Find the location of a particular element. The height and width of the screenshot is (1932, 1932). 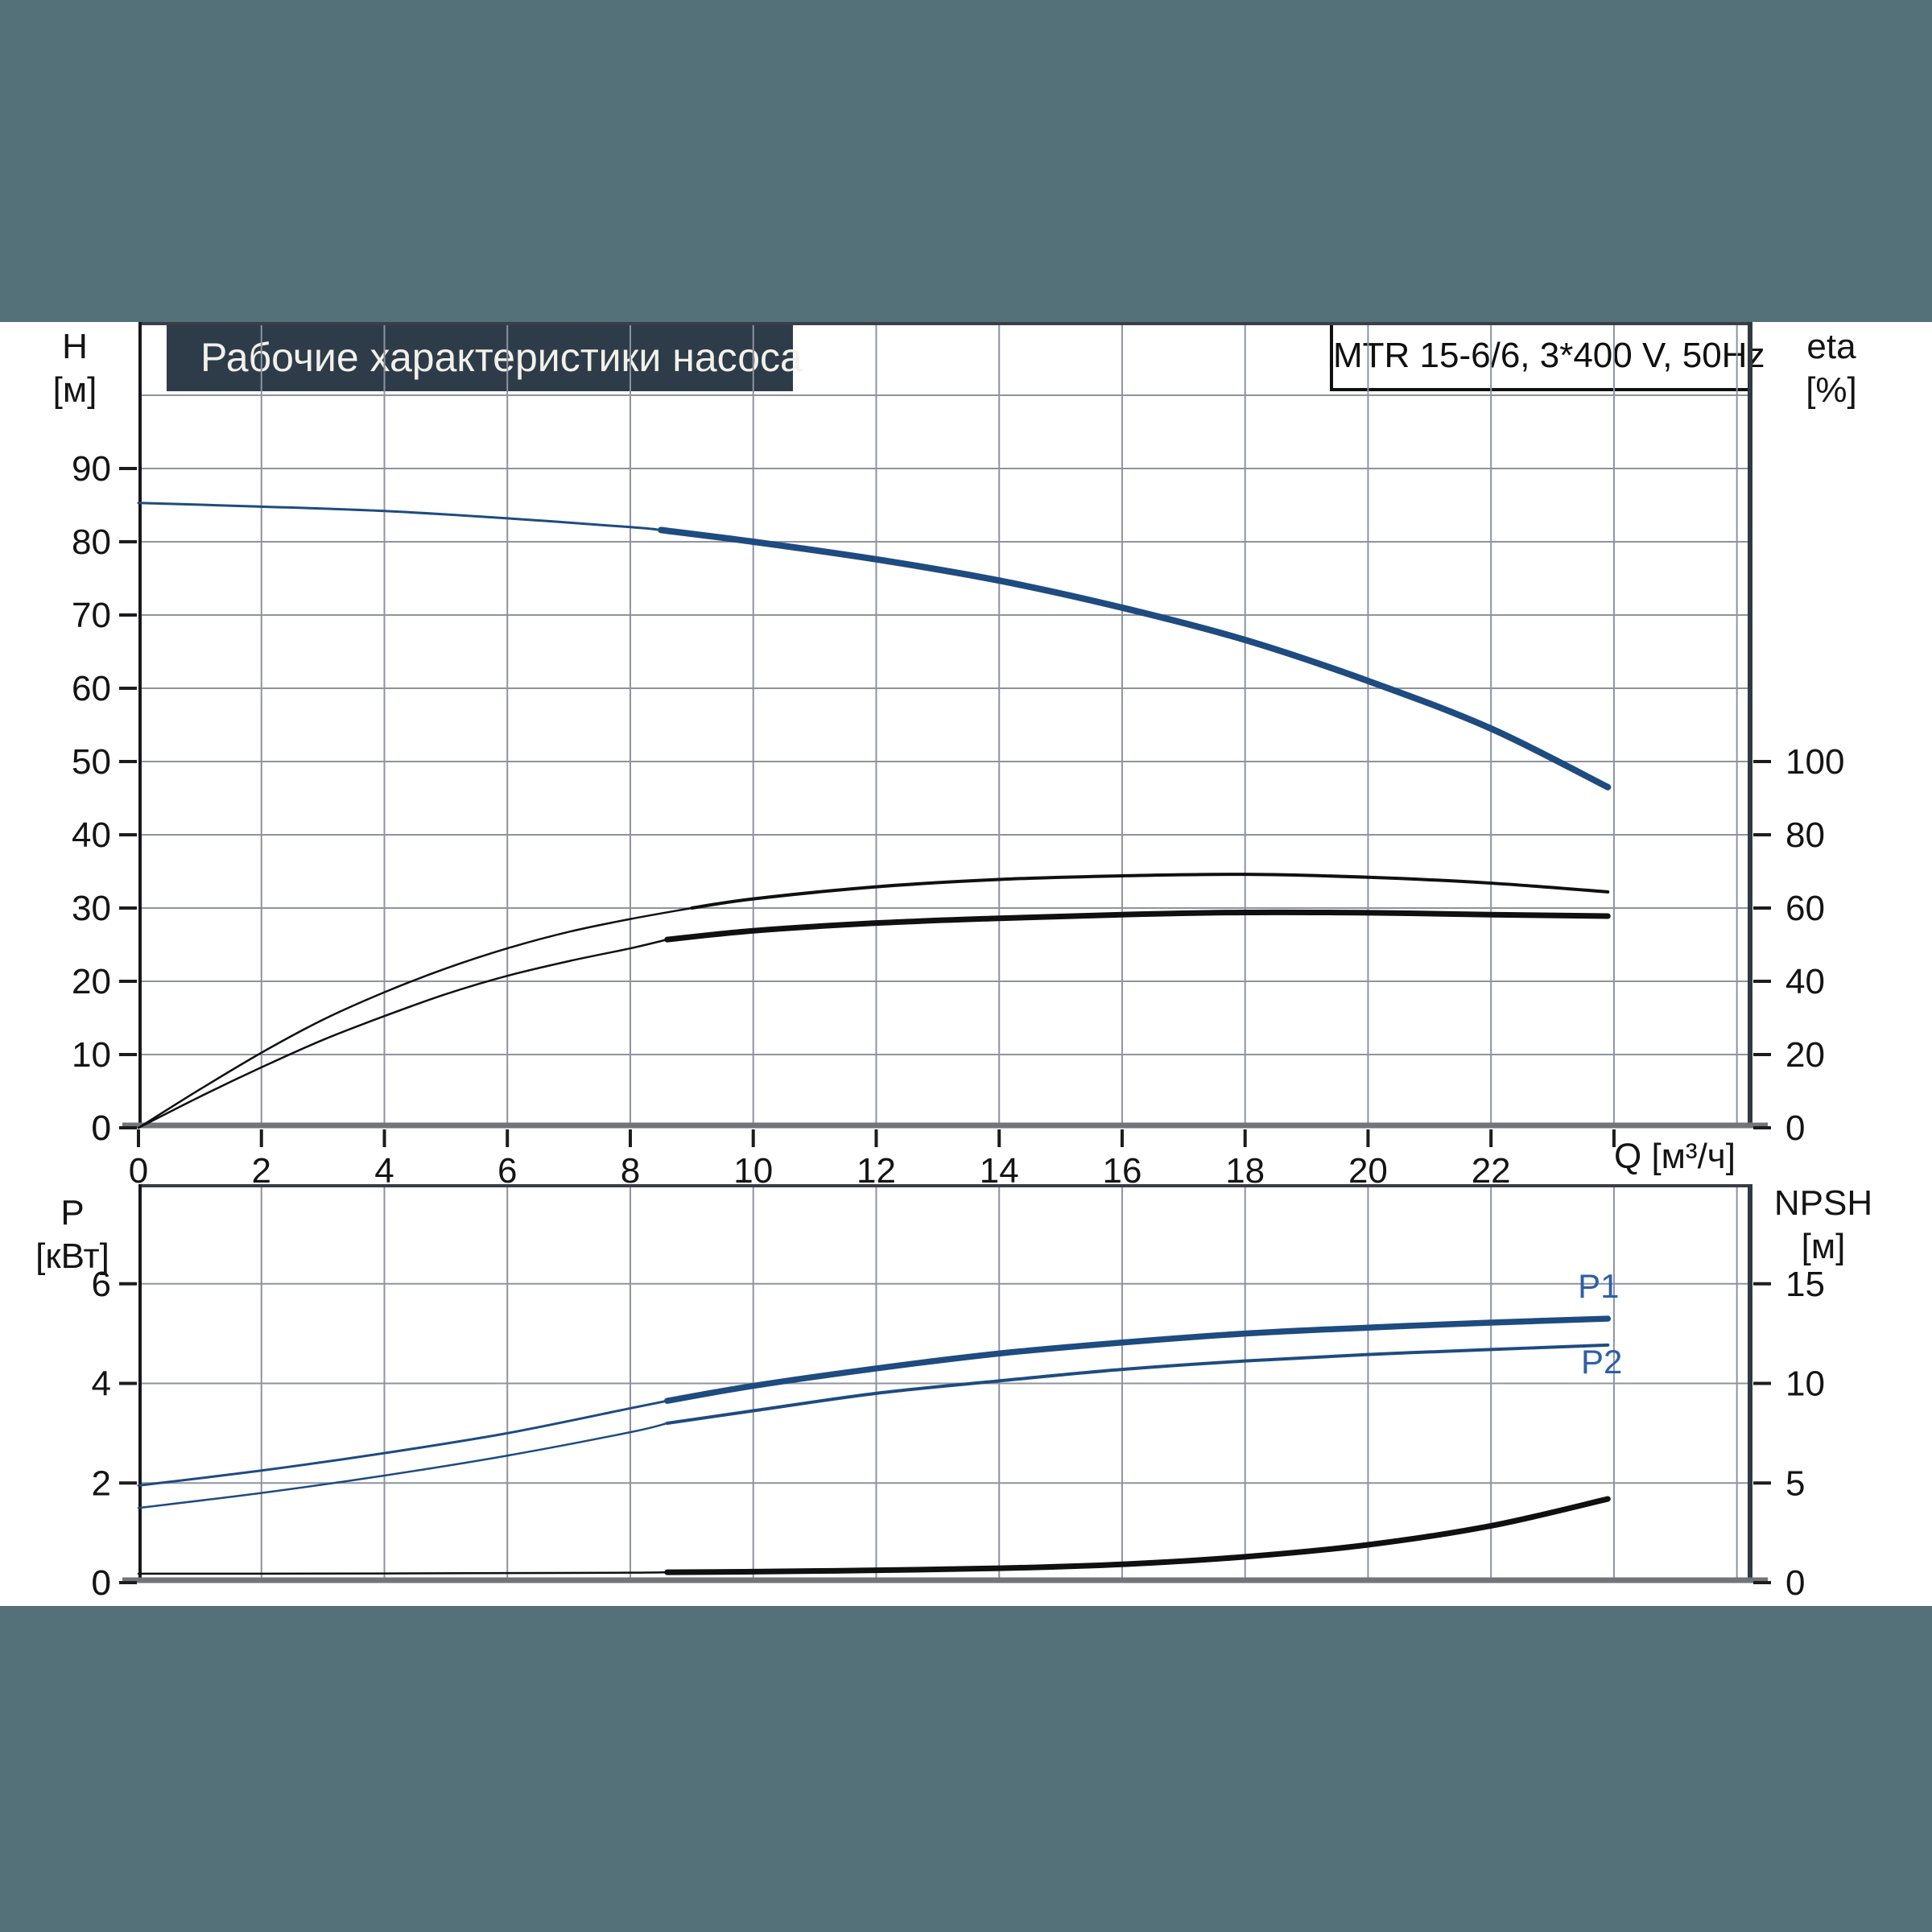

eta-axis-unit: [%] is located at coordinates (1831, 390).